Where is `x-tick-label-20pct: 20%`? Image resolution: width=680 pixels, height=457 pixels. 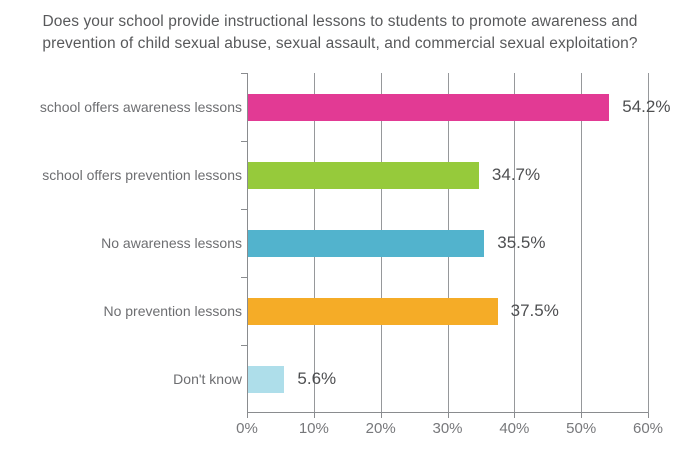 x-tick-label-20pct: 20% is located at coordinates (380, 428).